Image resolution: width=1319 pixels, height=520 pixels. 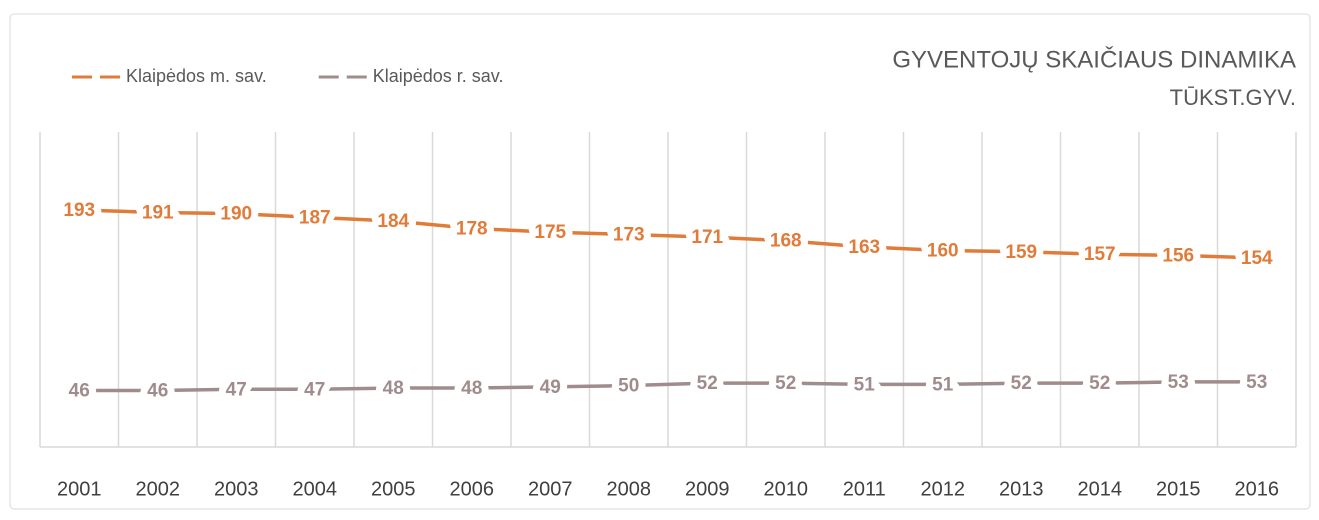 What do you see at coordinates (864, 247) in the screenshot?
I see `data-label: 163` at bounding box center [864, 247].